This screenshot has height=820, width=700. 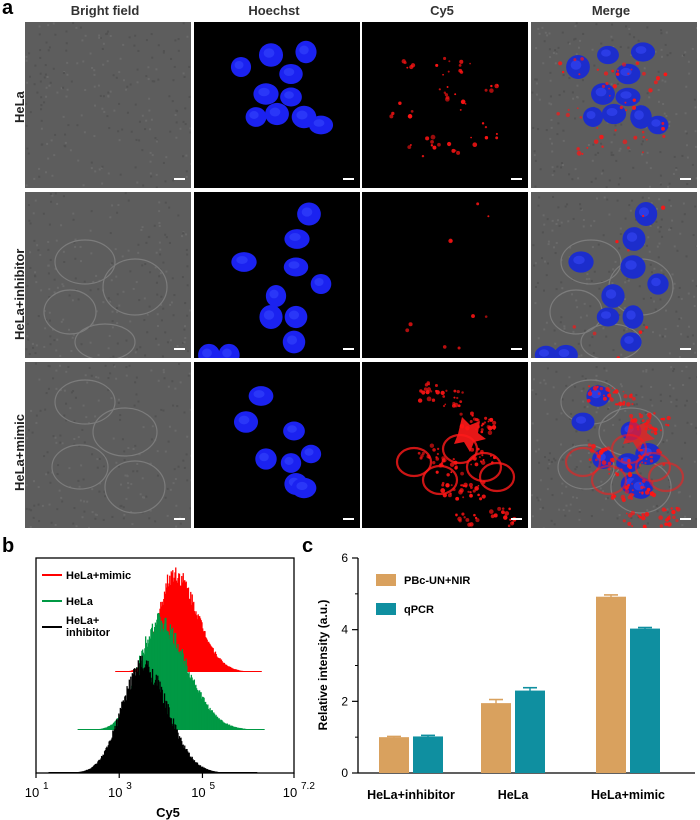 I want to click on legend-label-mimic: HeLa+mimic, so click(x=98, y=576).